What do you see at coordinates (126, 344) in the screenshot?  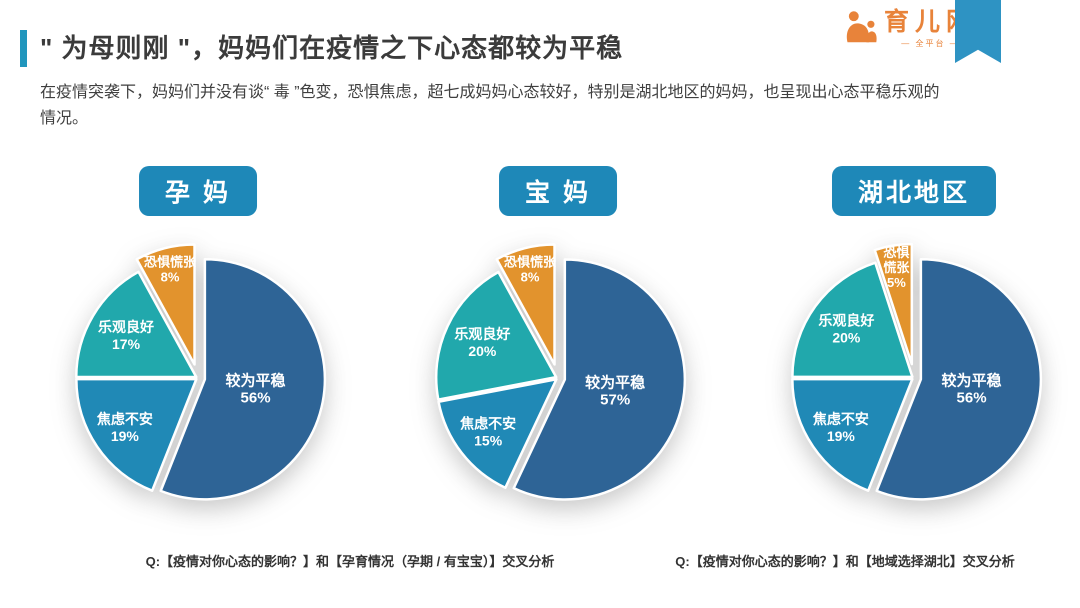 I see `pie-slice-label: 17%` at bounding box center [126, 344].